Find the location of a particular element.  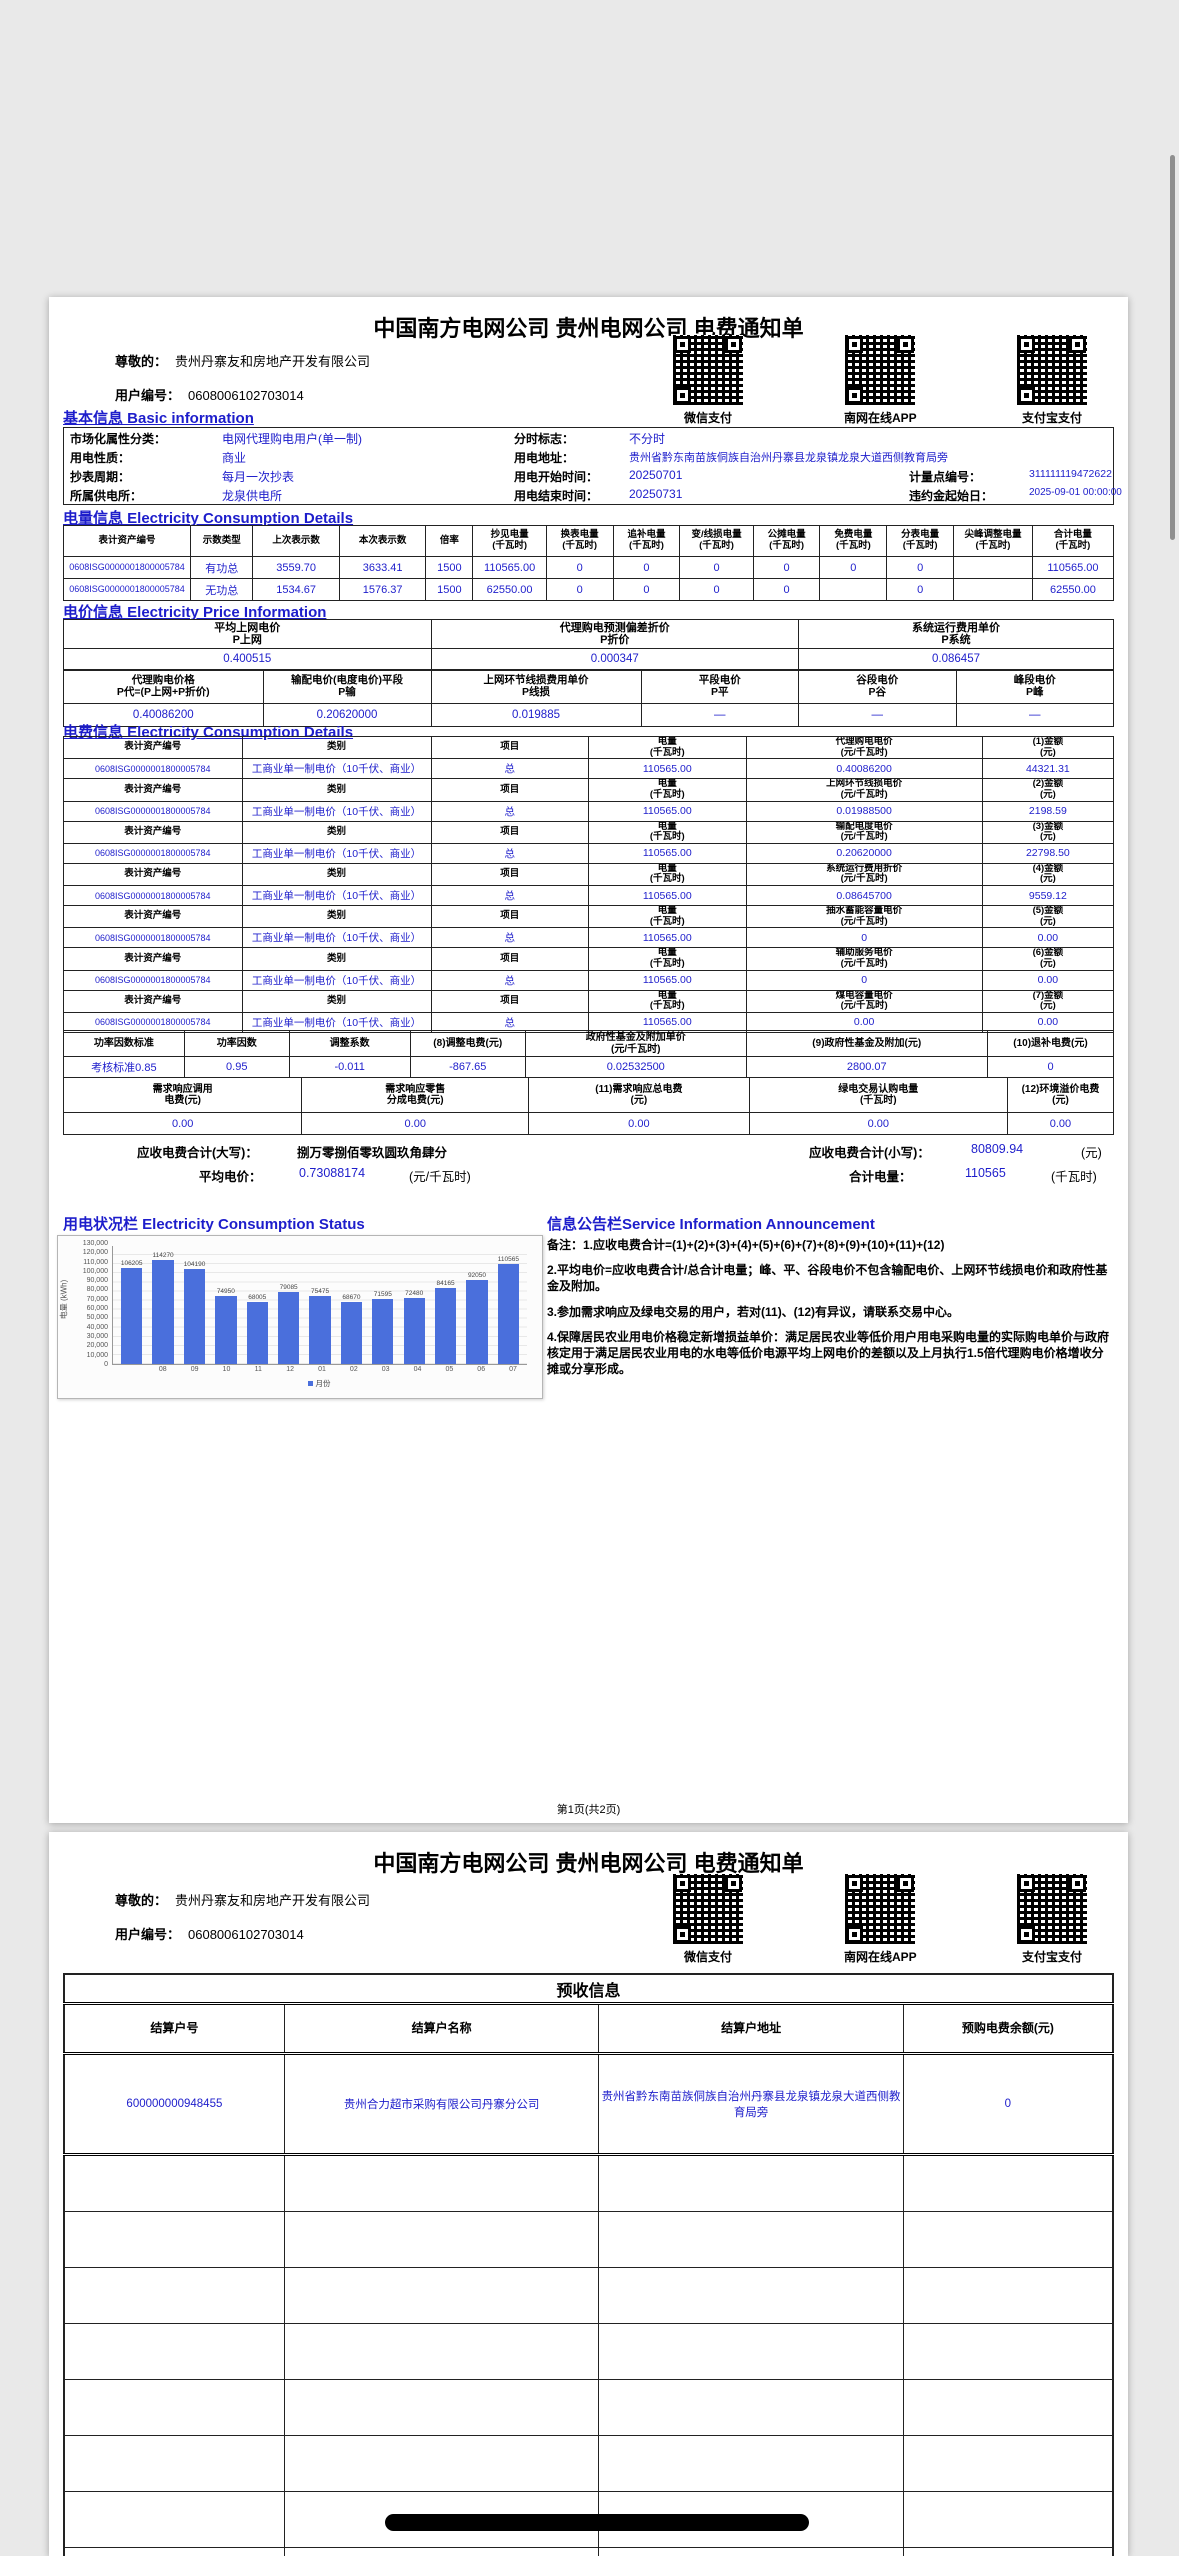

chart-x-axis-label: 月份 is located at coordinates (323, 1383).